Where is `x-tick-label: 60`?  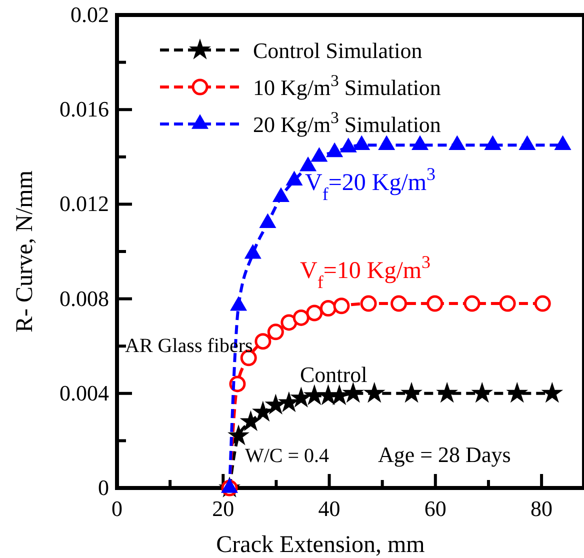
x-tick-label: 60 is located at coordinates (435, 508).